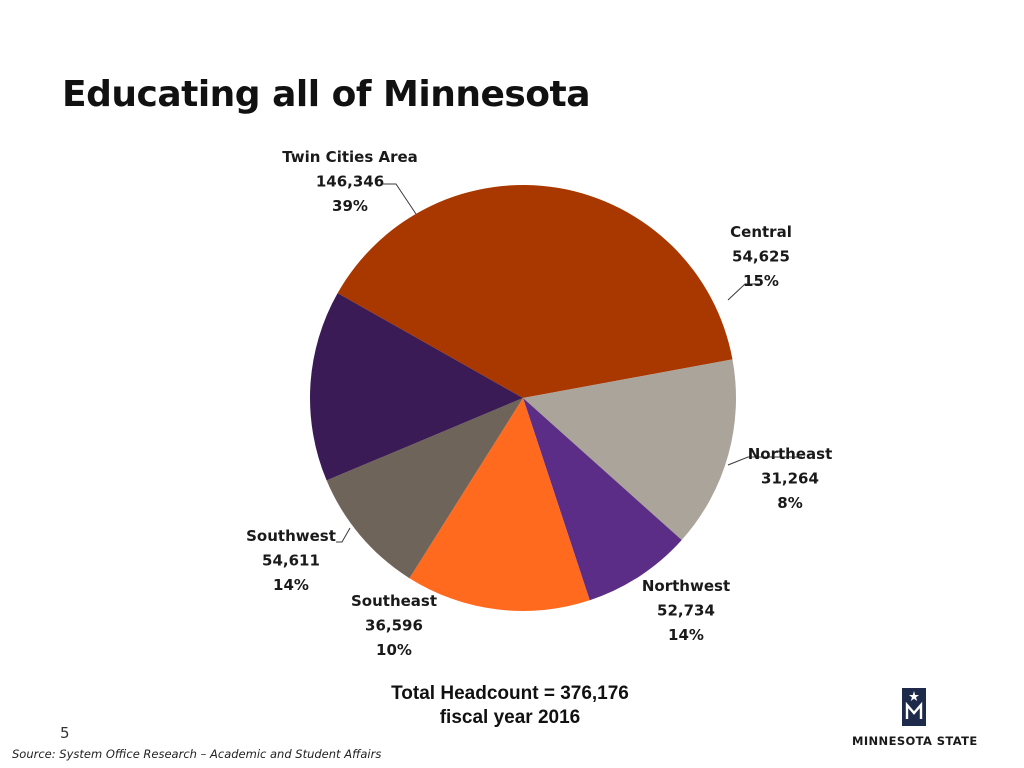  I want to click on leader-line-southwest, so click(343, 535).